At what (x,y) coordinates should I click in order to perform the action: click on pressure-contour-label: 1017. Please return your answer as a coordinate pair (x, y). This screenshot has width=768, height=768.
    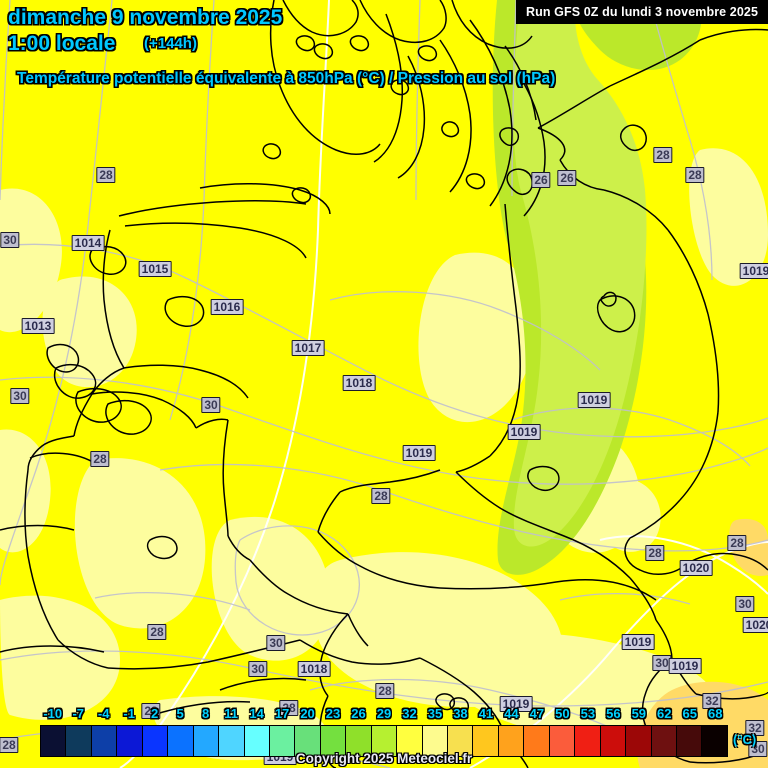
    Looking at the image, I should click on (308, 348).